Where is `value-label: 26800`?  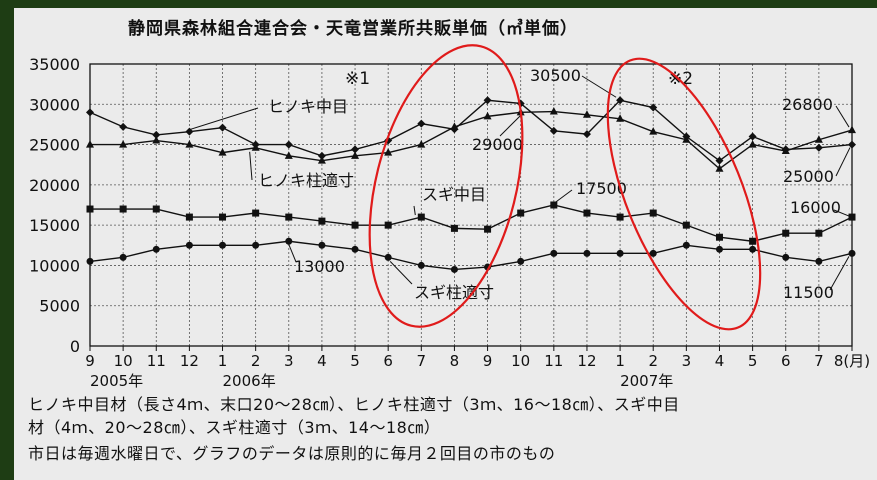
value-label: 26800 is located at coordinates (807, 104).